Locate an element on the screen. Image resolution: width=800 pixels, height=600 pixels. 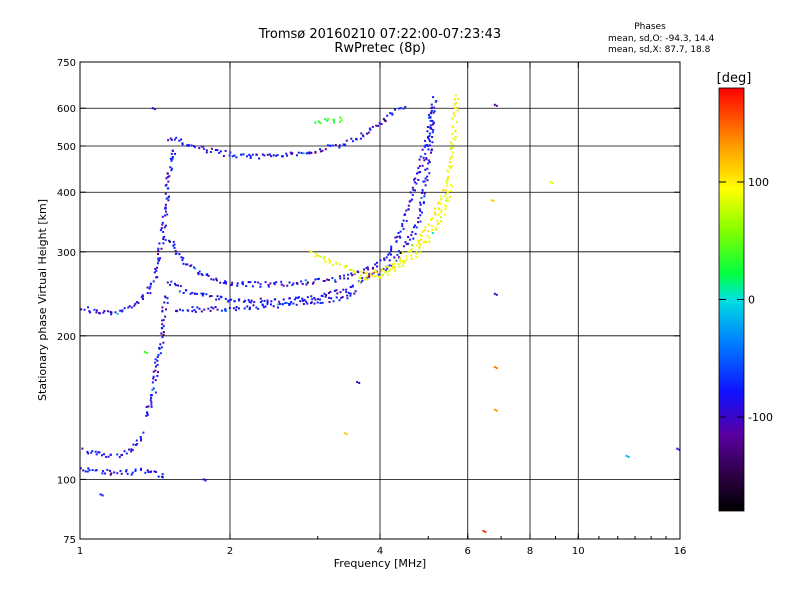
y-tick-label: 300 is located at coordinates (66, 253).